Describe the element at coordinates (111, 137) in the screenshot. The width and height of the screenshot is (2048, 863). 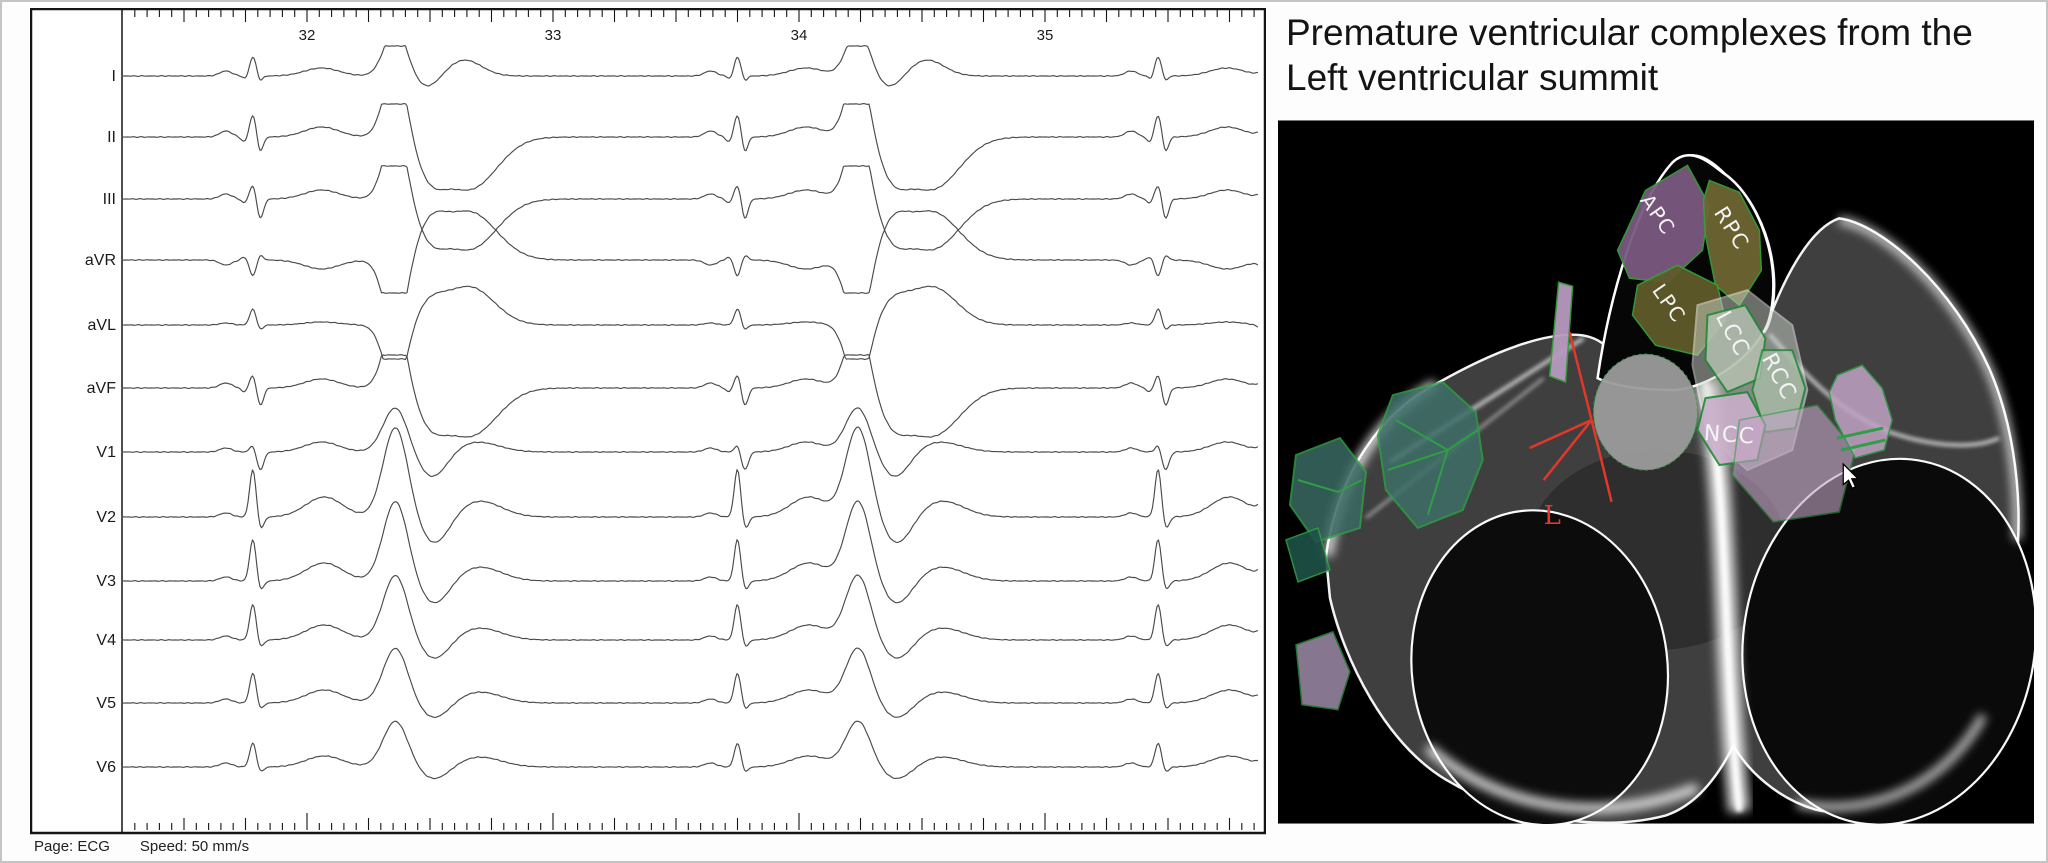
I see `lead-label-II: II` at that location.